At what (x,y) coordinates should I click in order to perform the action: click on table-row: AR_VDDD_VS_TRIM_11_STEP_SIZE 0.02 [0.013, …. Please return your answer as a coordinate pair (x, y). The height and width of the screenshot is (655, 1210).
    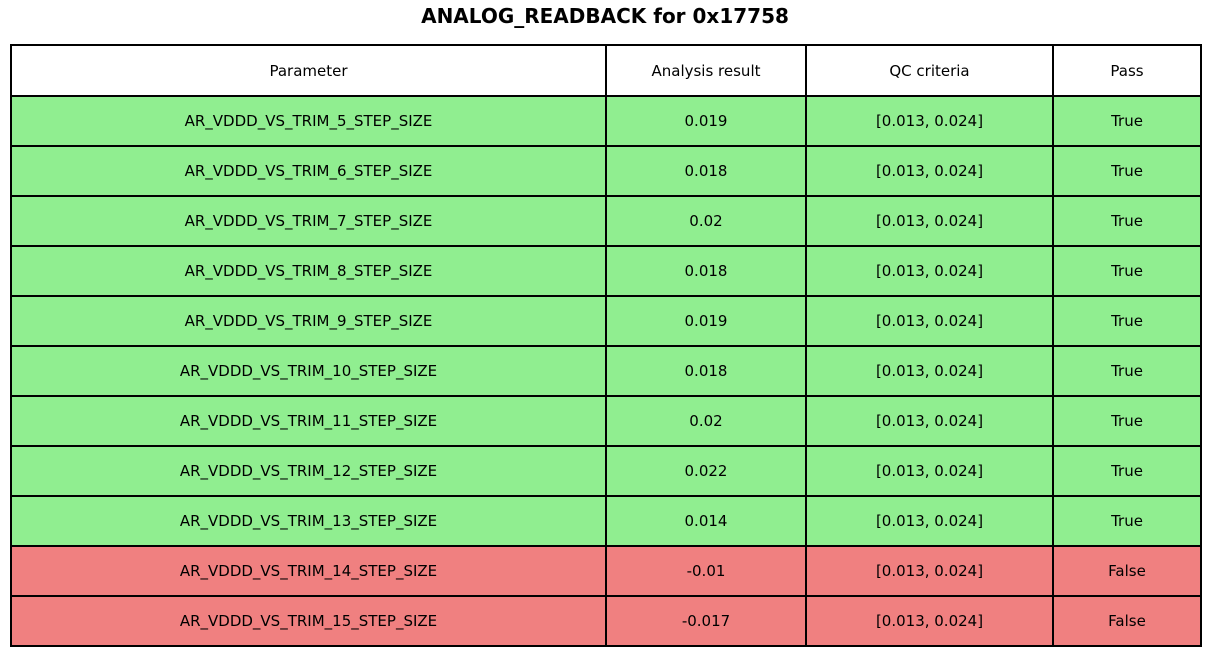
    Looking at the image, I should click on (606, 421).